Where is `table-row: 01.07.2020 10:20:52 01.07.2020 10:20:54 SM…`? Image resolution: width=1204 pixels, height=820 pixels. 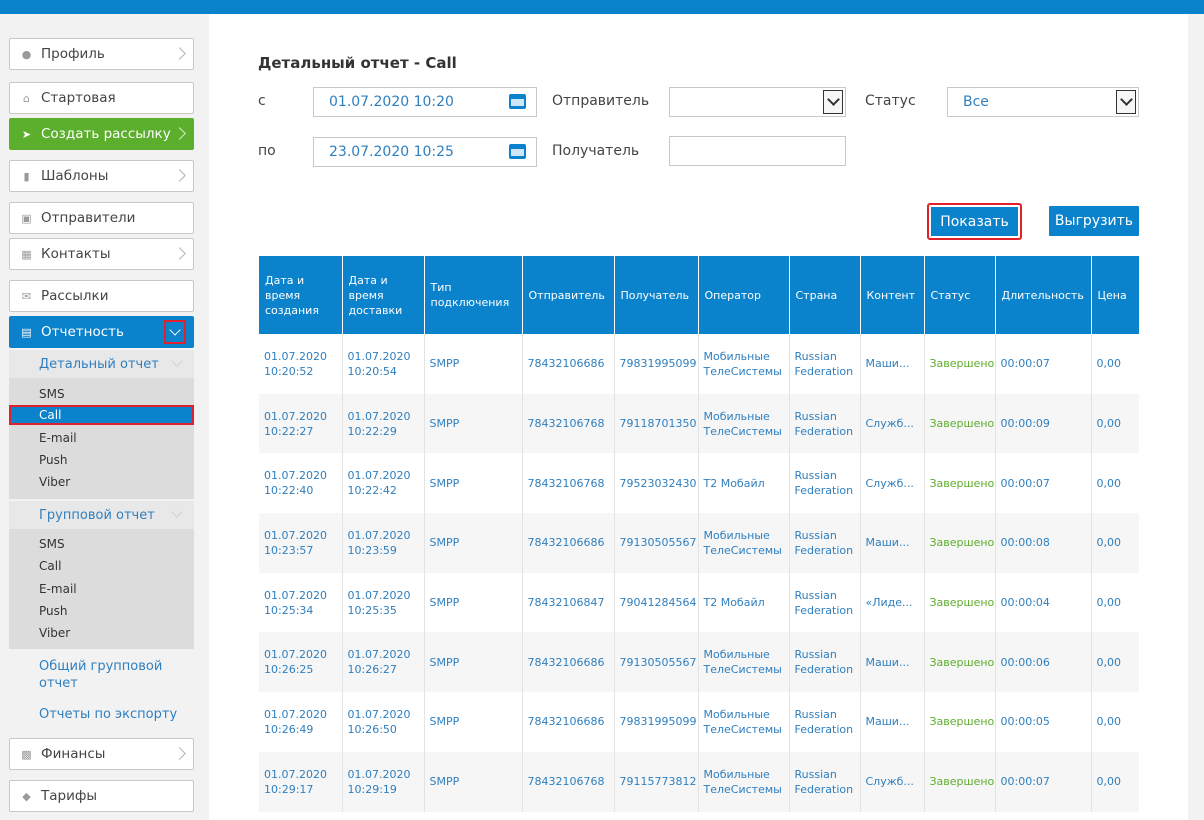 table-row: 01.07.2020 10:20:52 01.07.2020 10:20:54 SM… is located at coordinates (699, 364).